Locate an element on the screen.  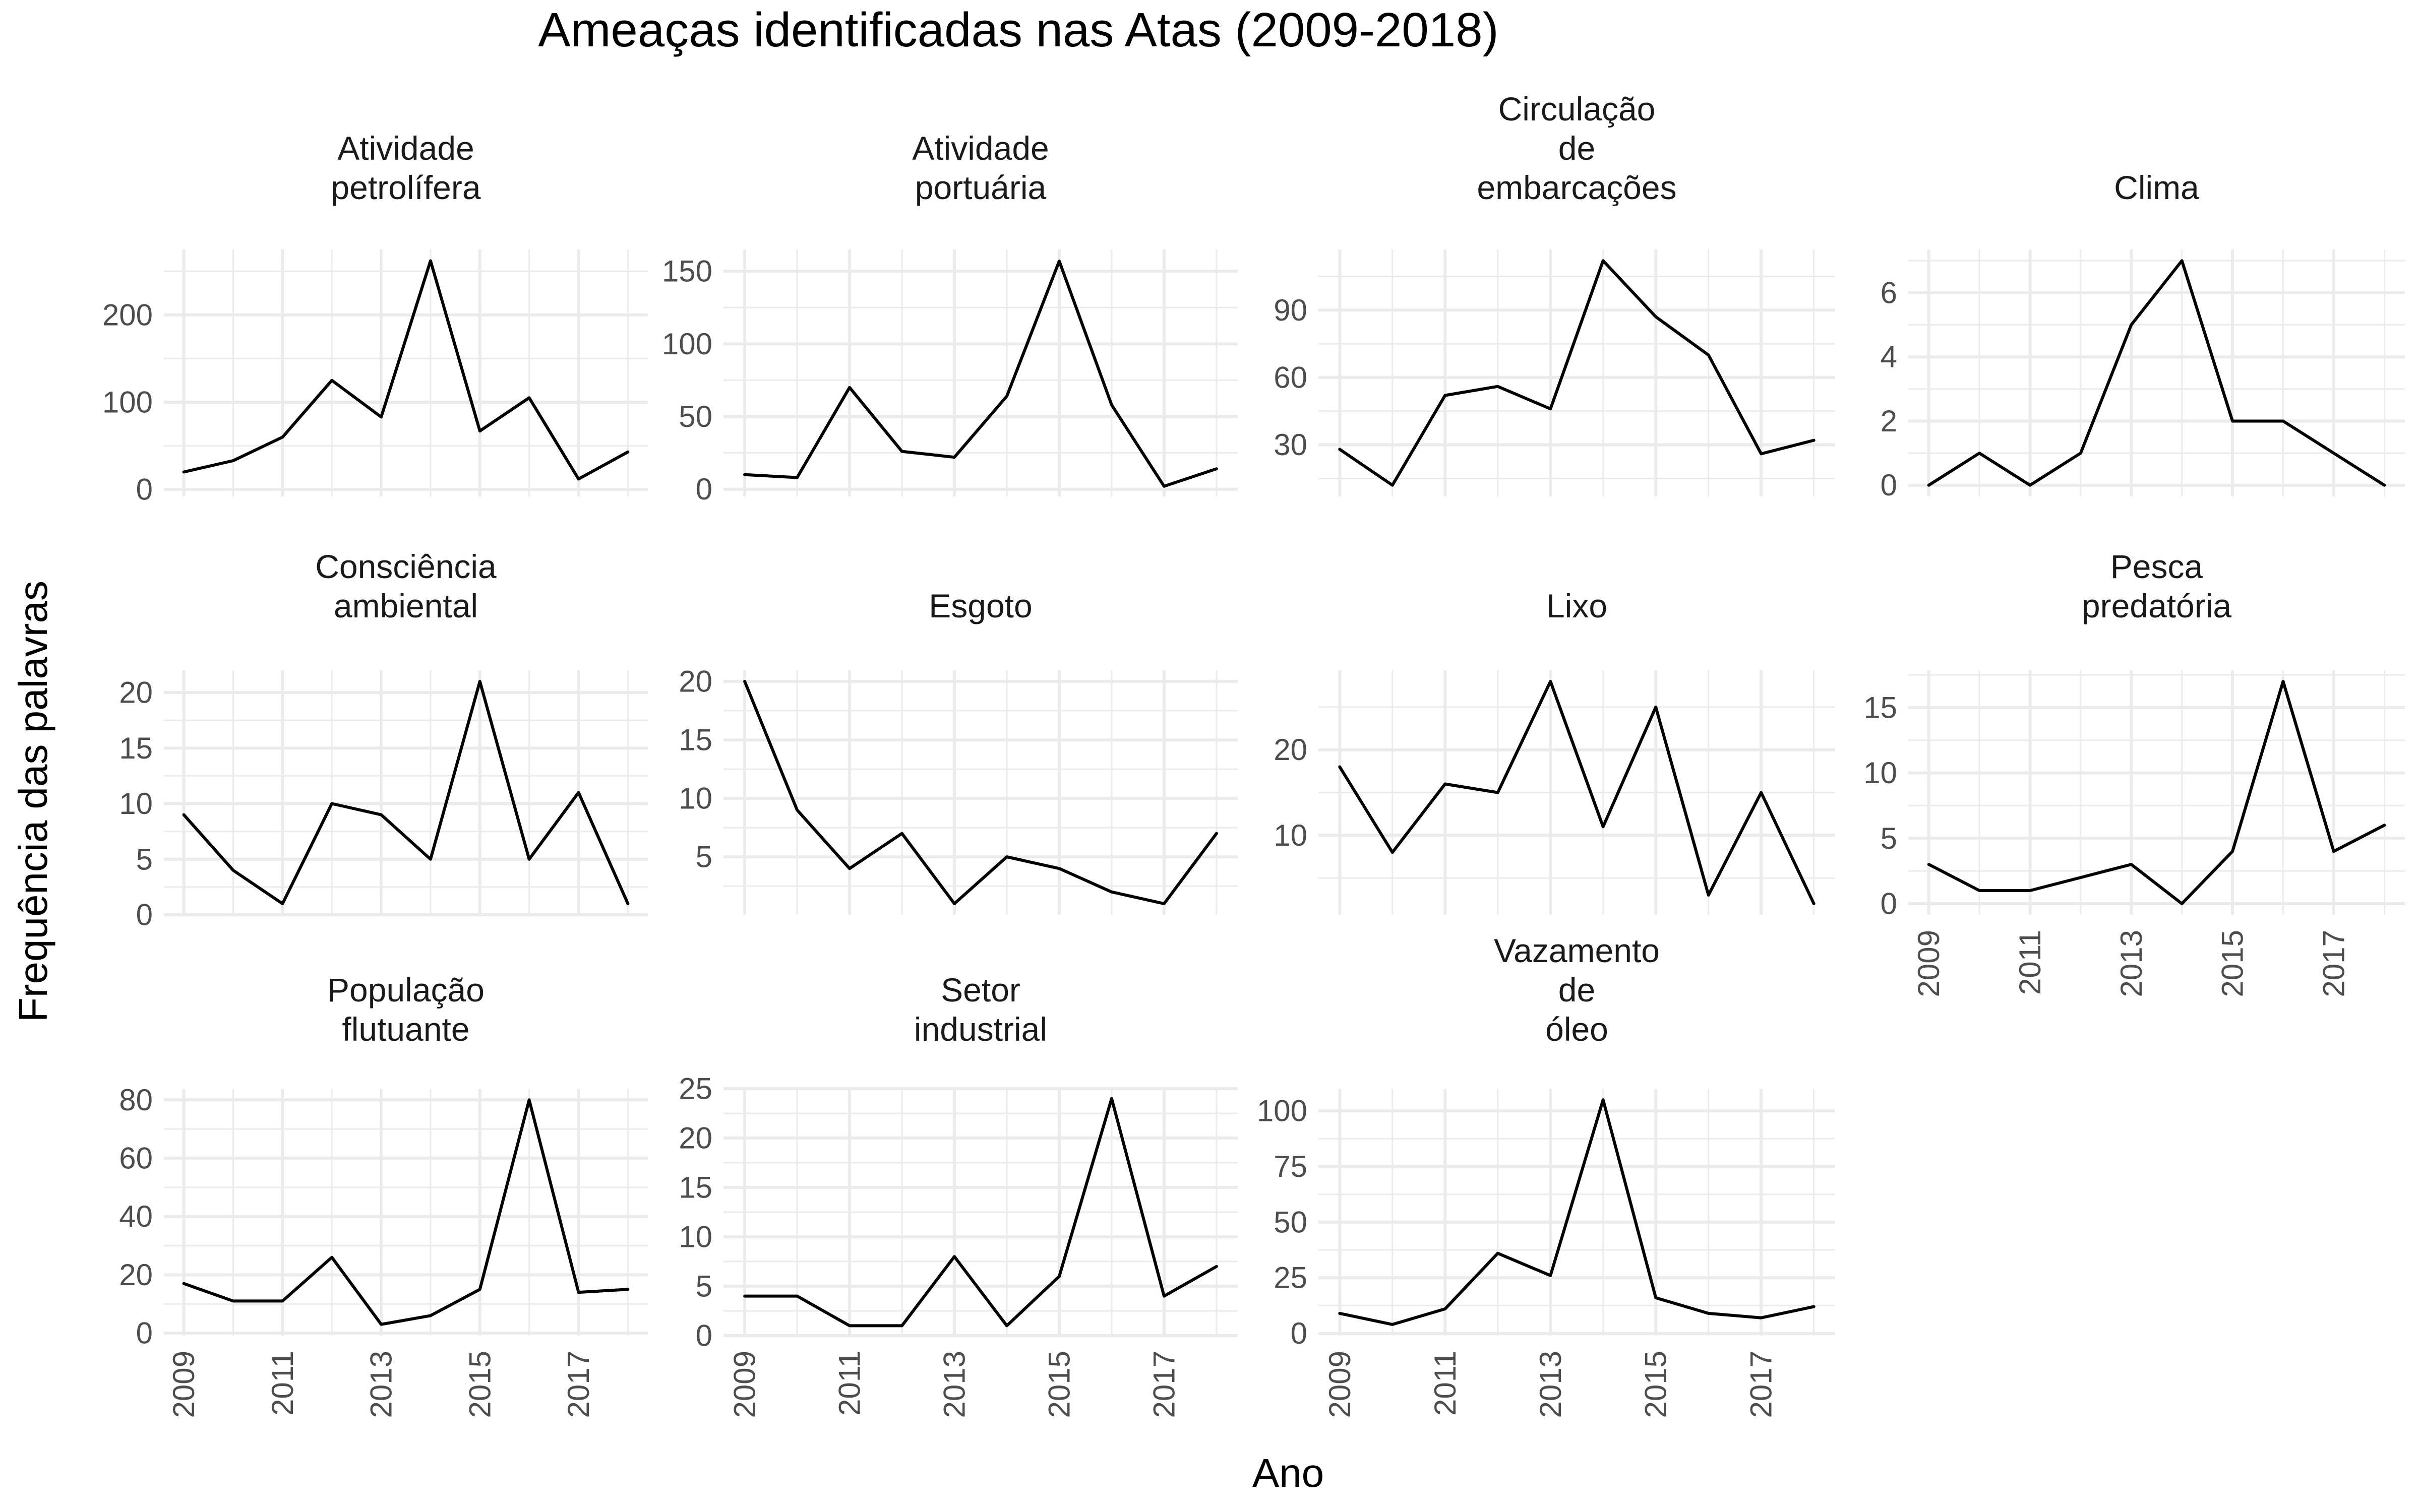
panel-title: Setor is located at coordinates (980, 990).